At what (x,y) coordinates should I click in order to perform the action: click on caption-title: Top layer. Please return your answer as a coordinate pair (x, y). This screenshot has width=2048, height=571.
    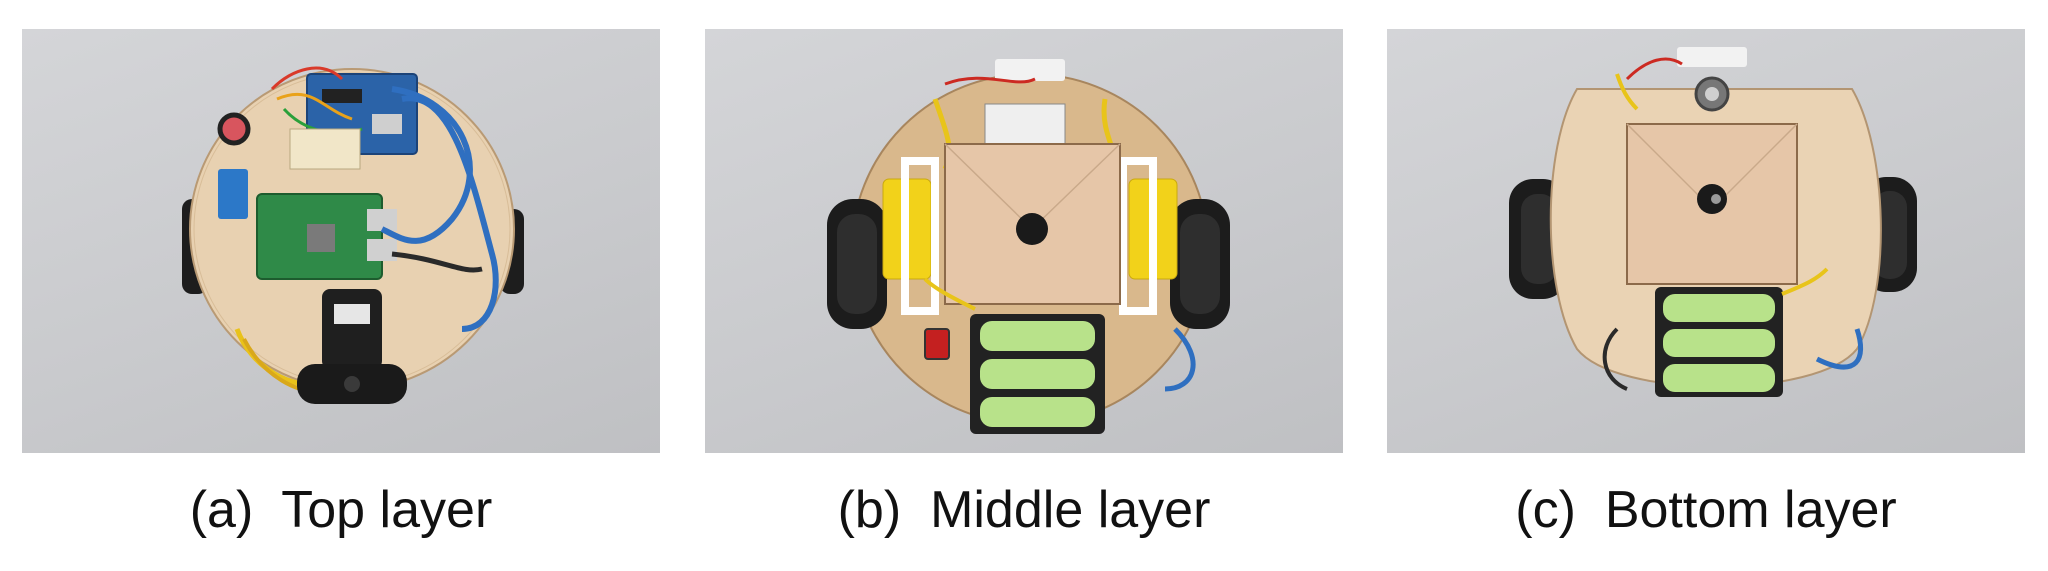
    Looking at the image, I should click on (387, 510).